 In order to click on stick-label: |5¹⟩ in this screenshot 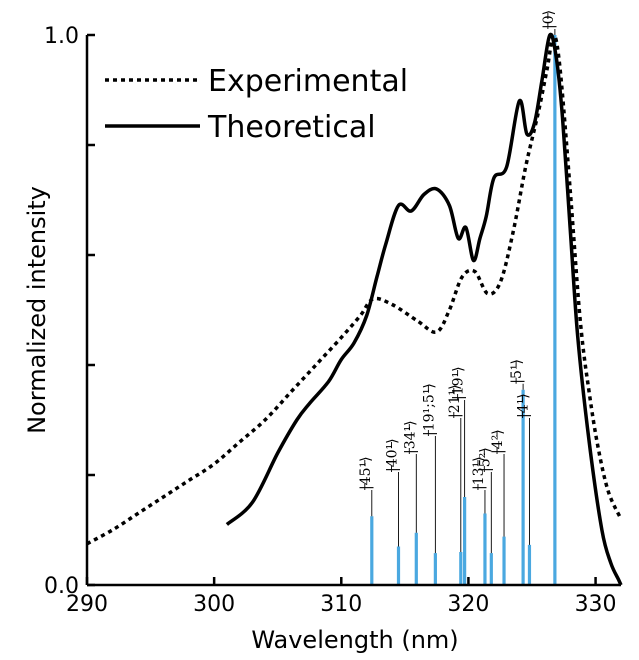, I will do `click(517, 371)`.